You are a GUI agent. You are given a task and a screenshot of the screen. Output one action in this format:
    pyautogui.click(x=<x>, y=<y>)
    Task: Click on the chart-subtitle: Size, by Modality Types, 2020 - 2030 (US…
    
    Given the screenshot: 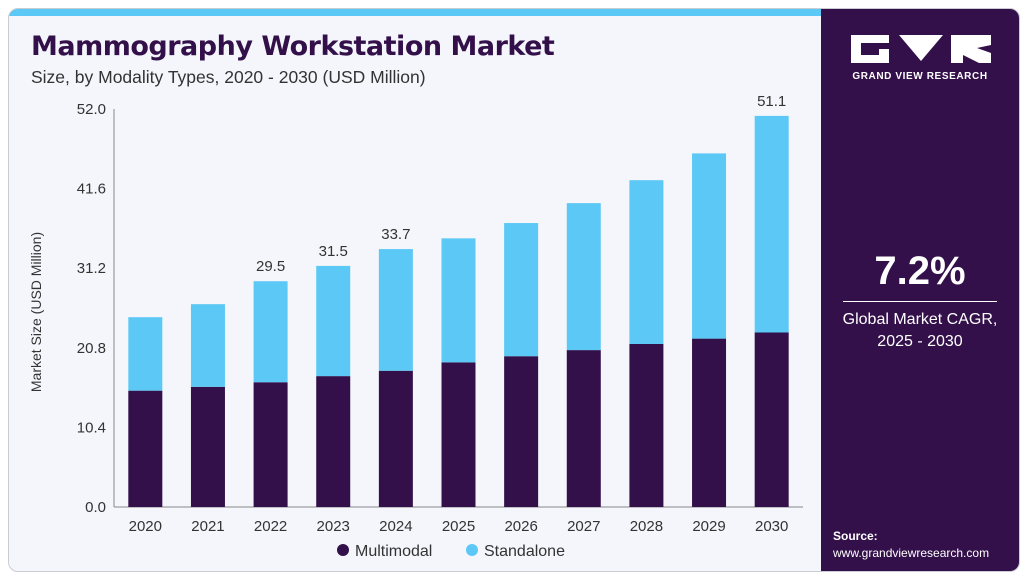 What is the action you would take?
    pyautogui.click(x=228, y=77)
    